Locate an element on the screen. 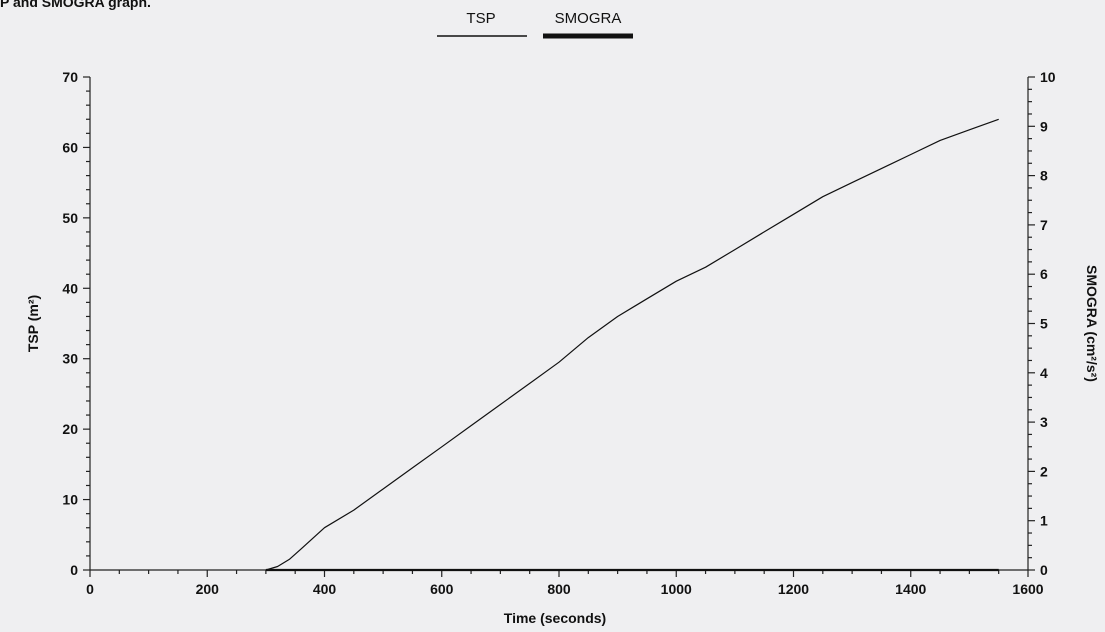 The height and width of the screenshot is (632, 1105). y-right-tick-label: 0 is located at coordinates (1044, 570).